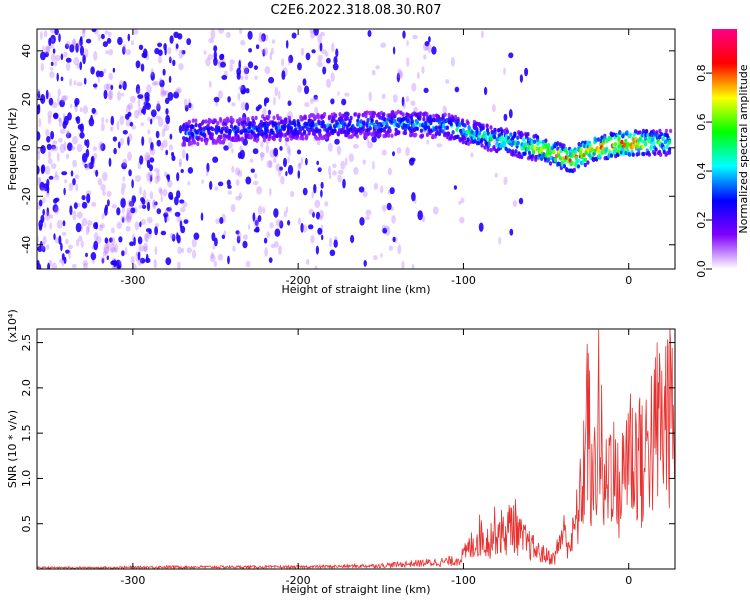 The width and height of the screenshot is (750, 600). What do you see at coordinates (463, 580) in the screenshot?
I see `snr-x-tick-label: -100` at bounding box center [463, 580].